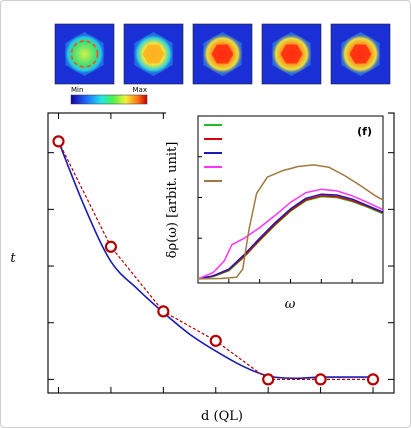  I want to click on inset-legend, so click(213, 153).